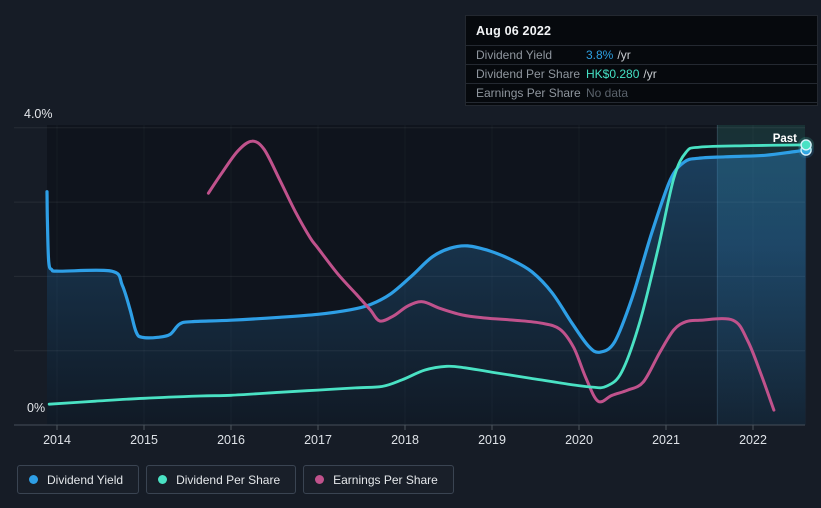  Describe the element at coordinates (514, 31) in the screenshot. I see `tooltip-date: Aug 06 2022` at that location.